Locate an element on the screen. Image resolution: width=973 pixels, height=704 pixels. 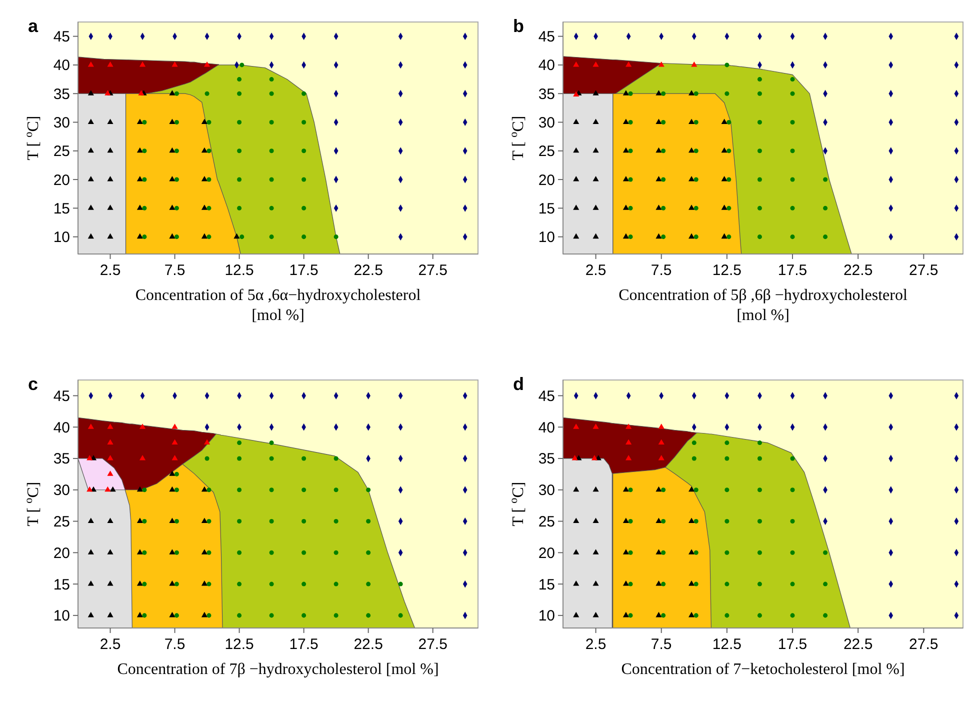
y-tick-label: 25 is located at coordinates (546, 522).